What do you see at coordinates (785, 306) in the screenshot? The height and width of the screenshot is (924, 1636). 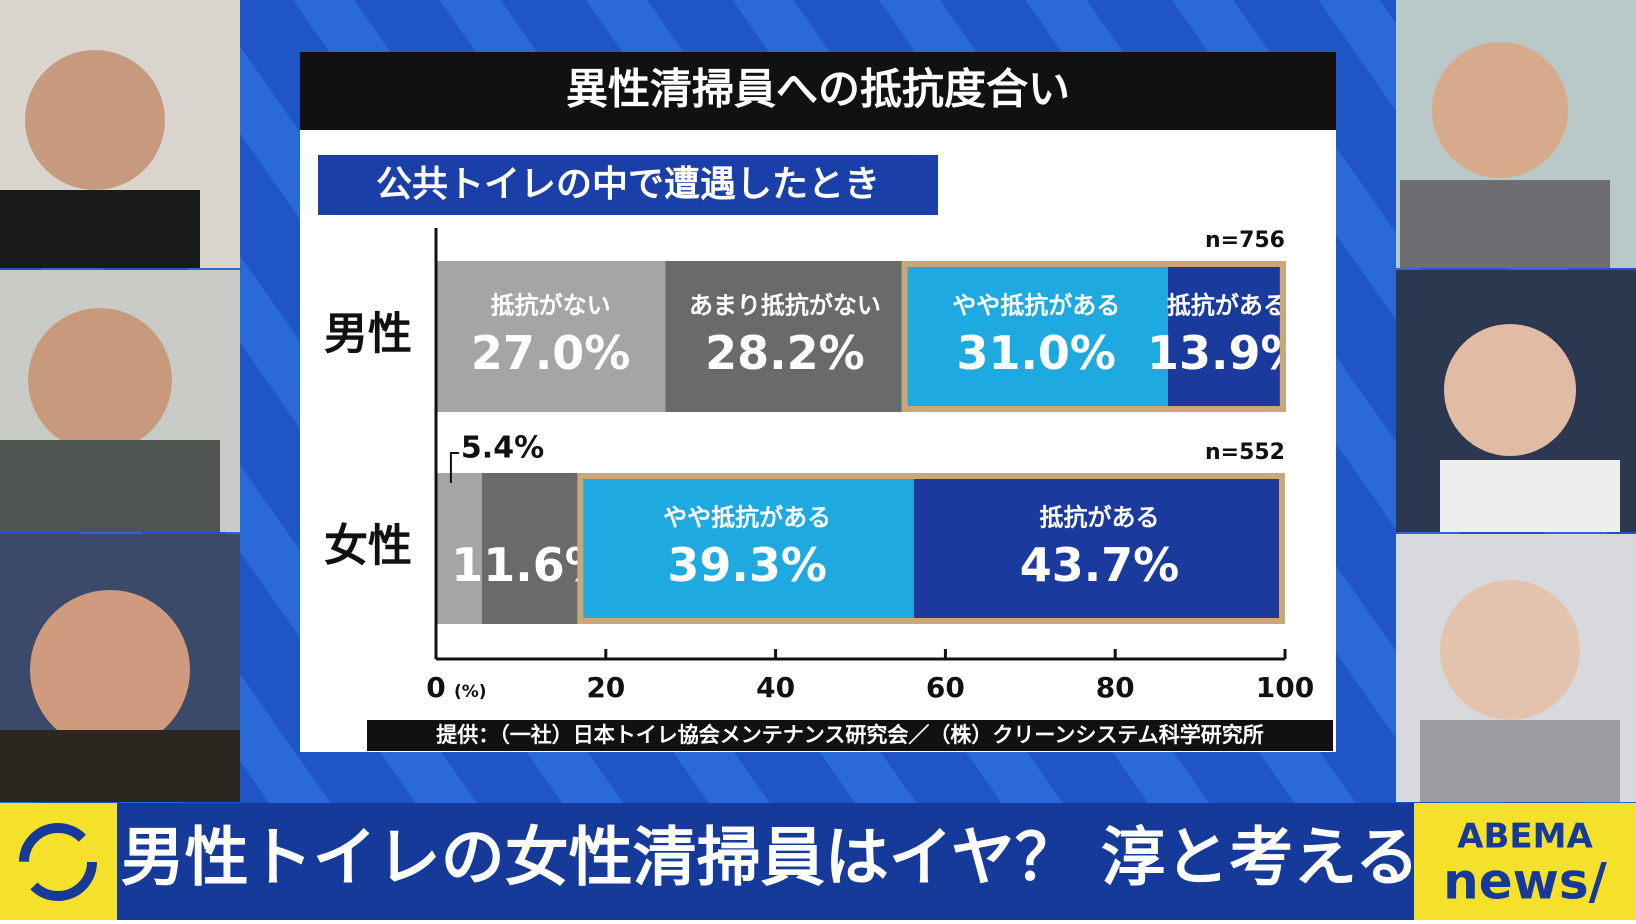 I see `series-name: あまり抵抗がない` at bounding box center [785, 306].